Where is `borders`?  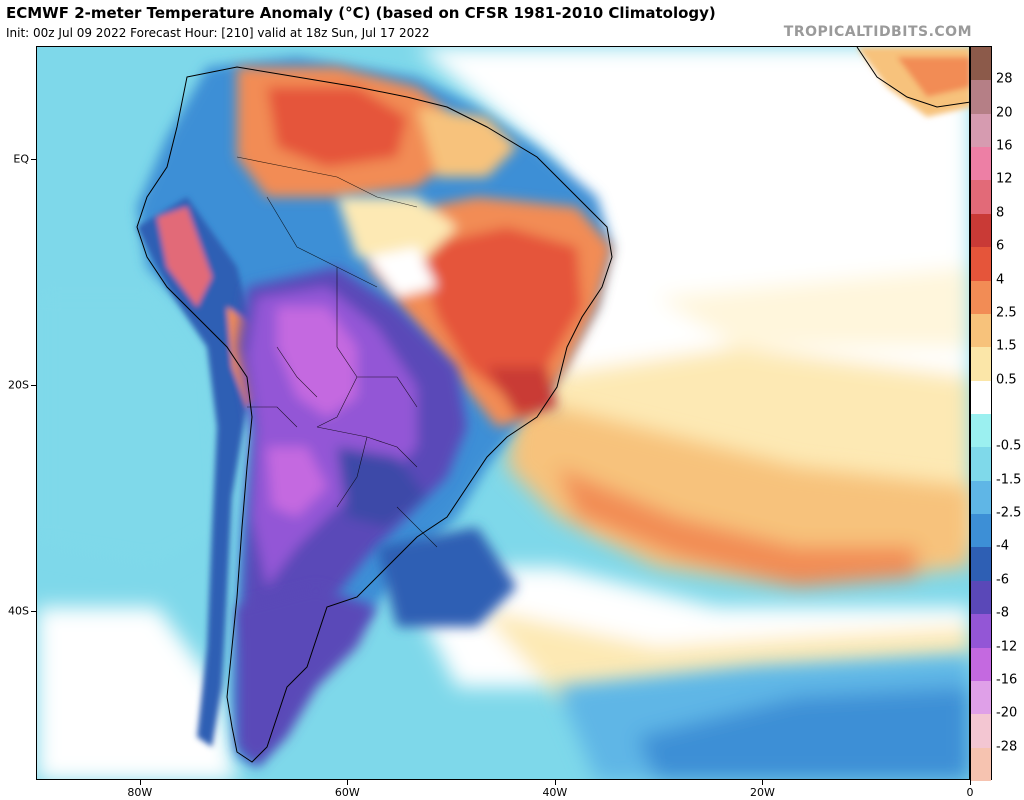 borders is located at coordinates (337, 352).